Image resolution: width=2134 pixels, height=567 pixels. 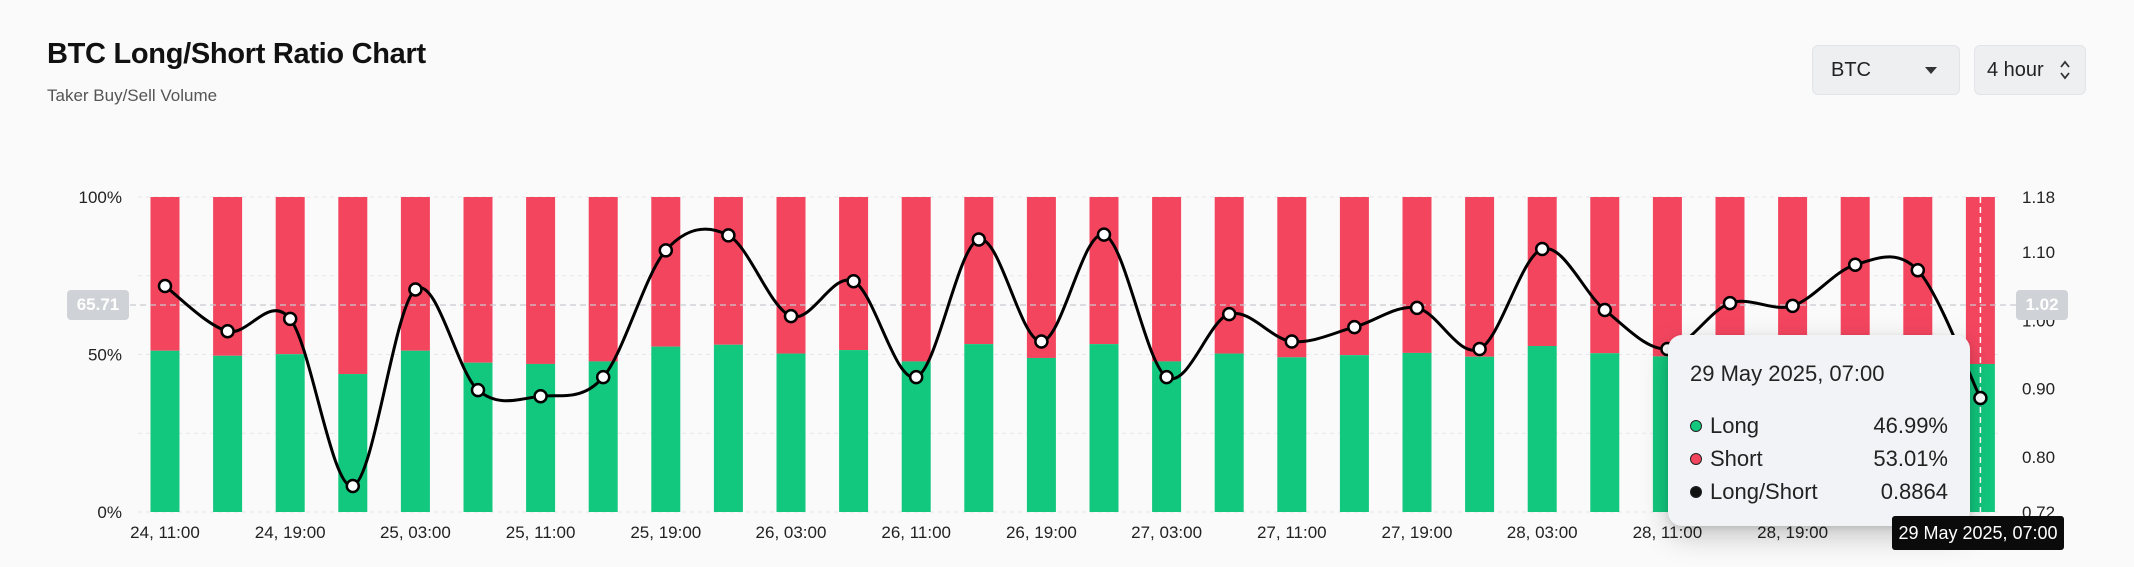 What do you see at coordinates (1910, 425) in the screenshot?
I see `tooltip-value: 46.99%` at bounding box center [1910, 425].